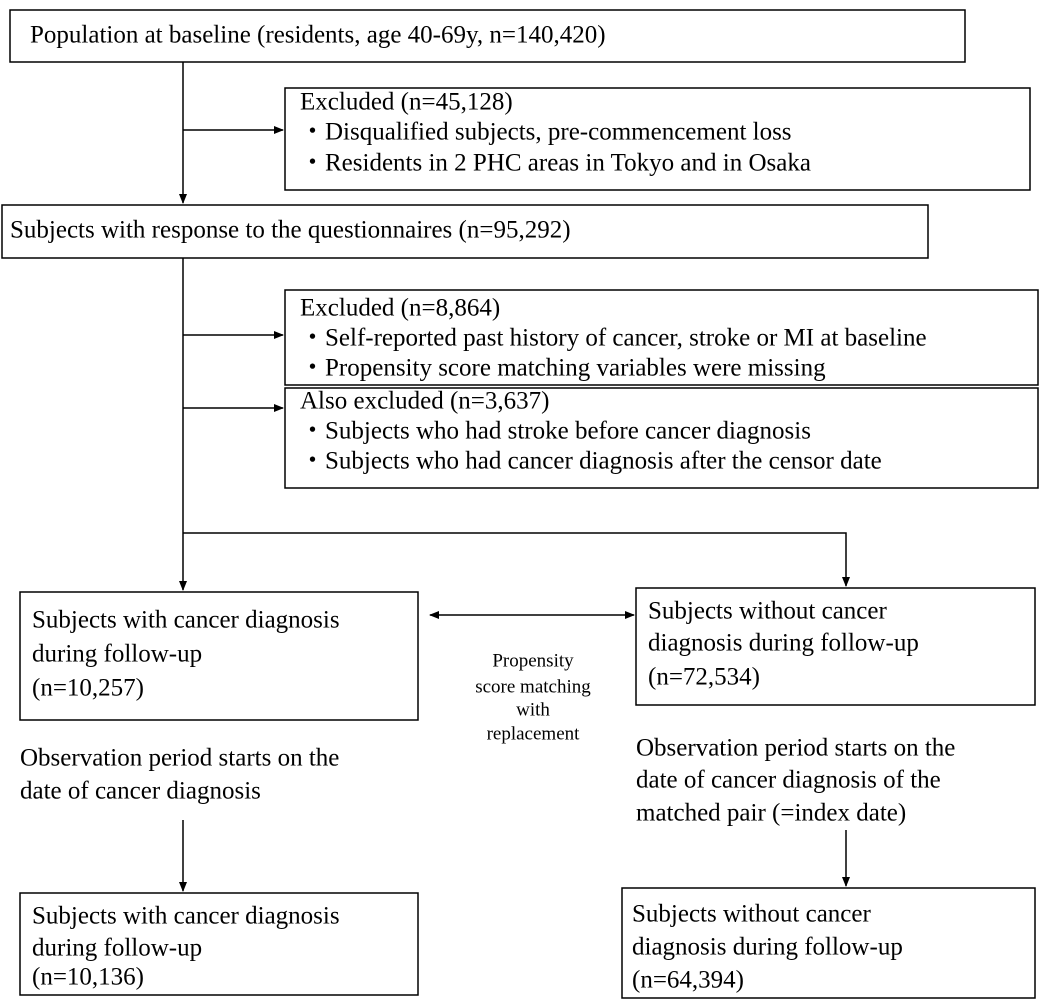 This screenshot has width=1059, height=1000. Describe the element at coordinates (88, 688) in the screenshot. I see `box-text: (n=10,257)` at that location.